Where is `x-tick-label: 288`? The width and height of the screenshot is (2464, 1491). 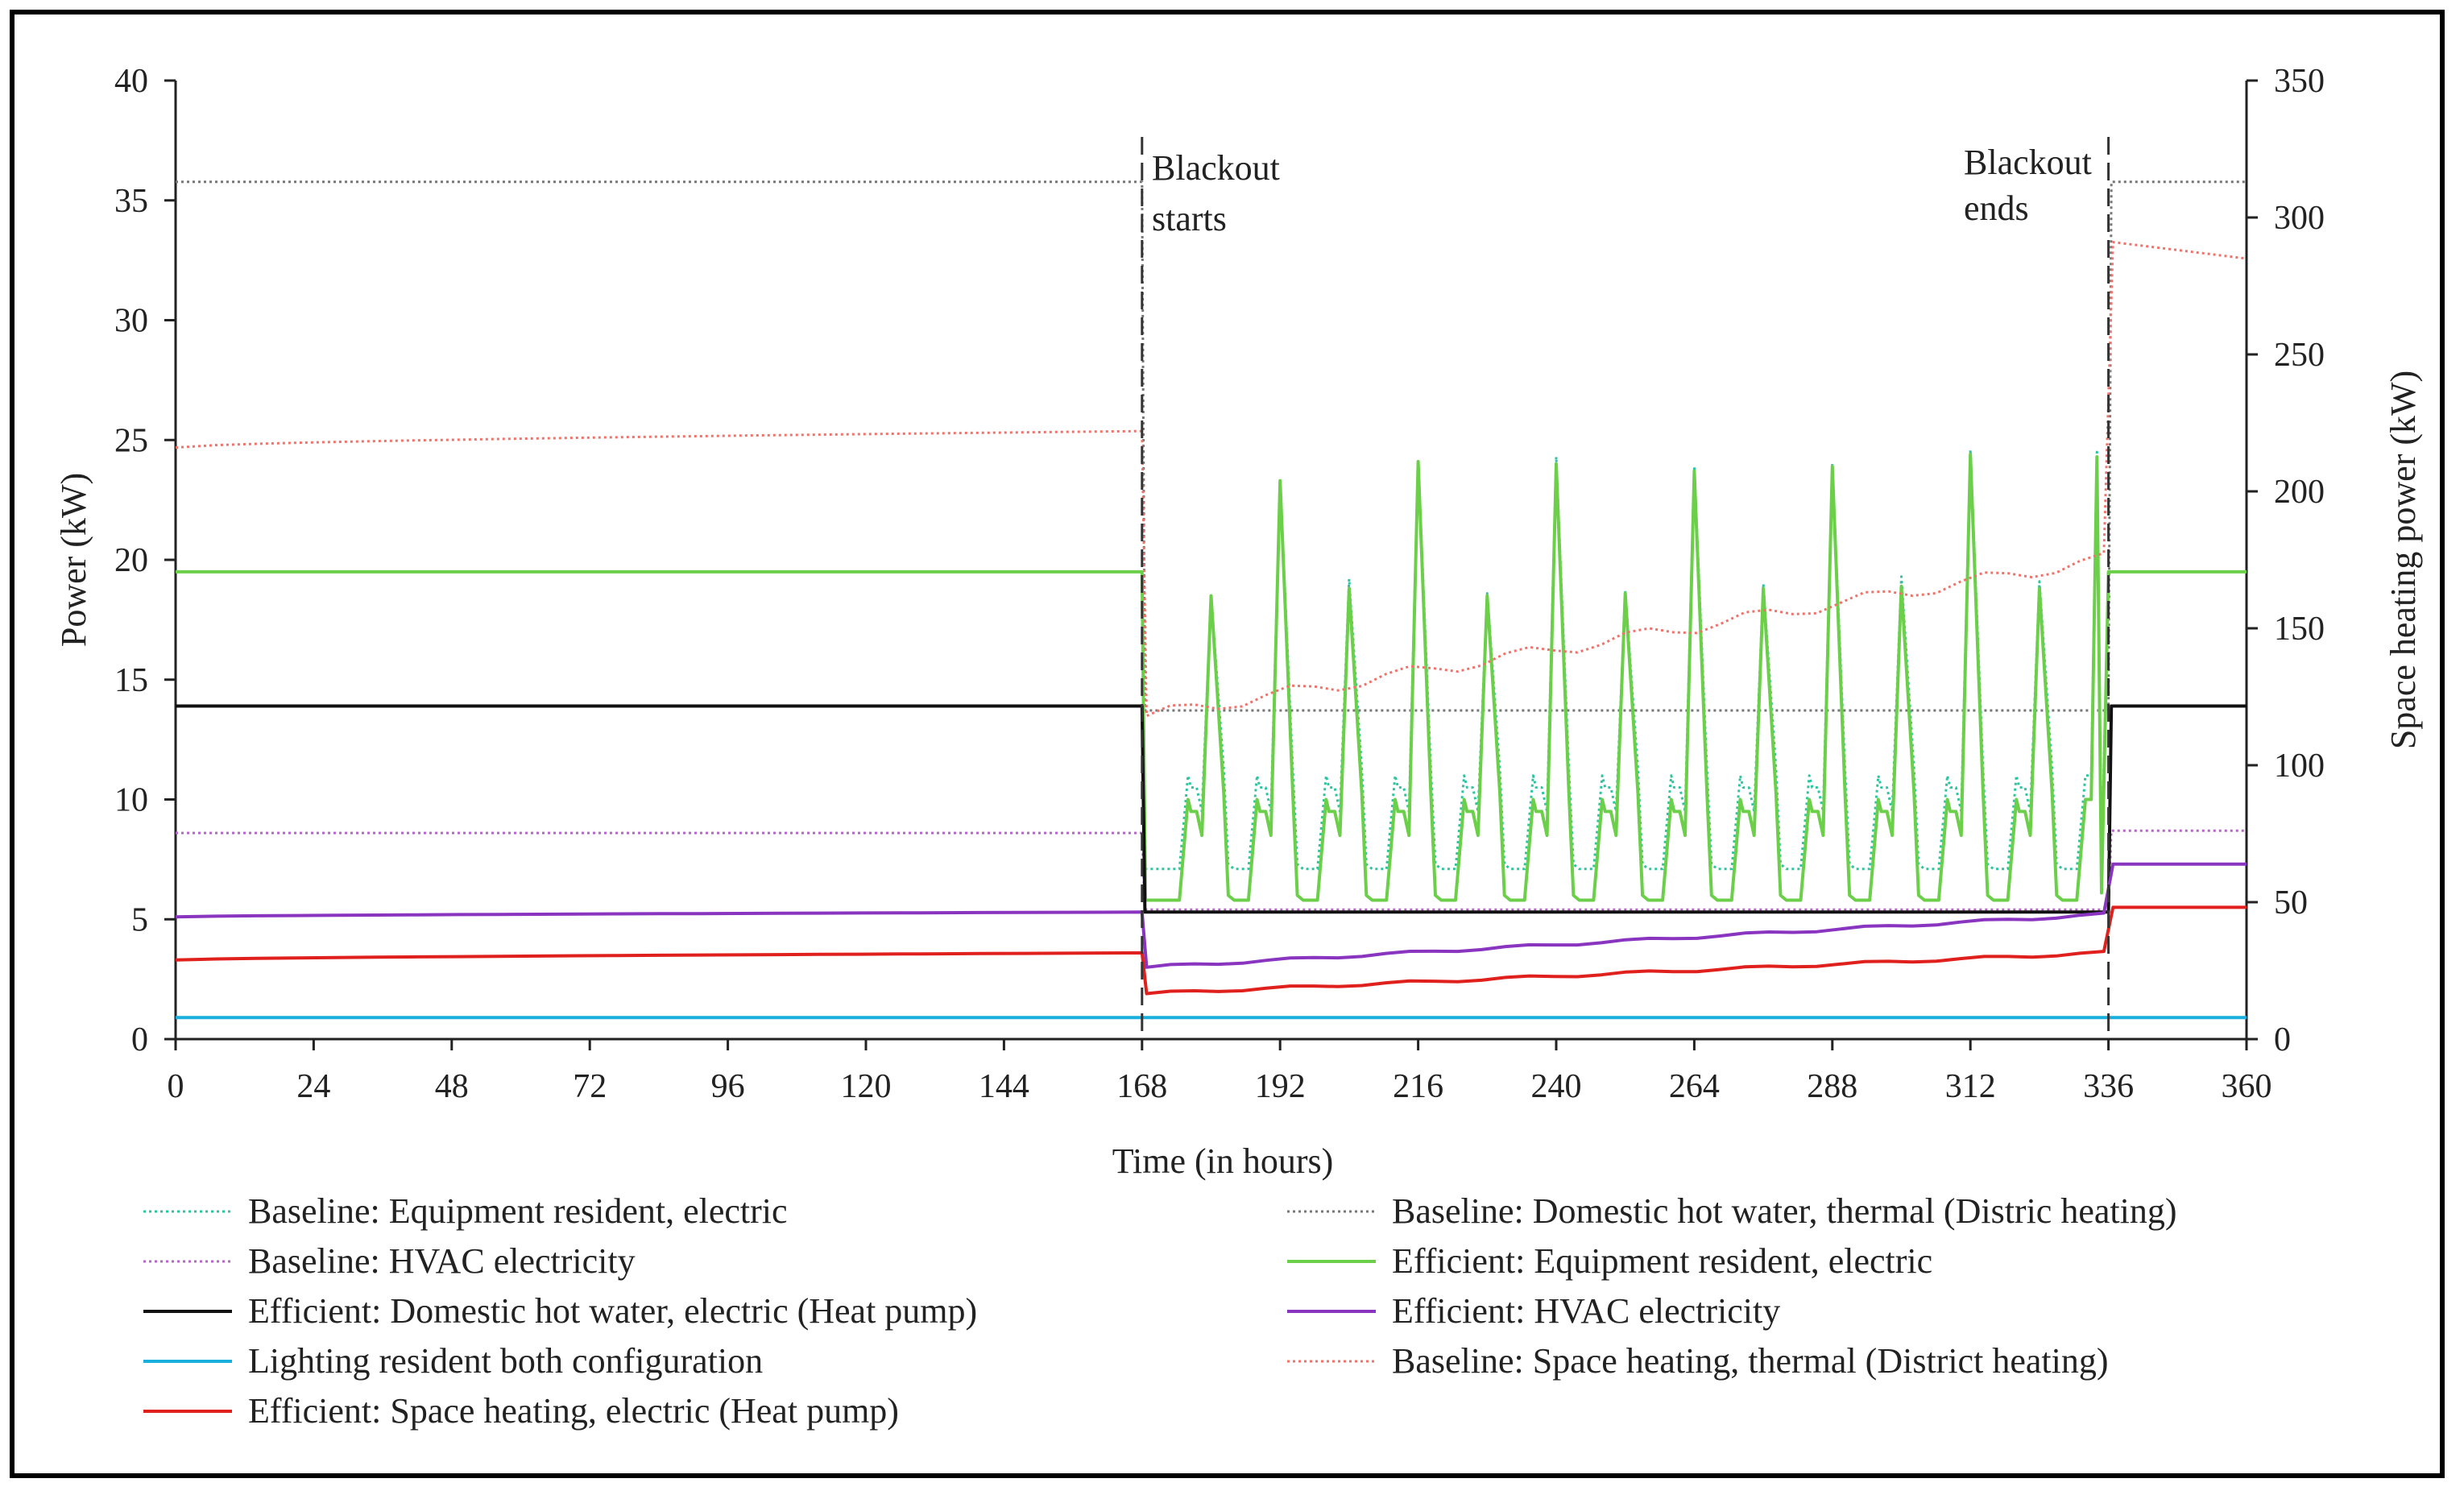 x-tick-label: 288 is located at coordinates (1832, 1086).